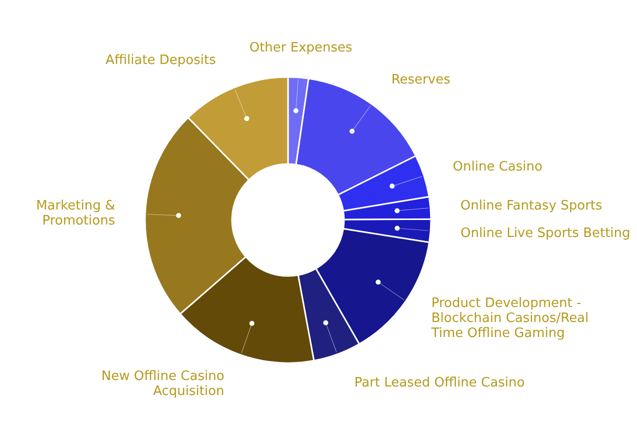 The image size is (637, 425). Describe the element at coordinates (161, 60) in the screenshot. I see `slice-label: Affiliate Deposits` at that location.